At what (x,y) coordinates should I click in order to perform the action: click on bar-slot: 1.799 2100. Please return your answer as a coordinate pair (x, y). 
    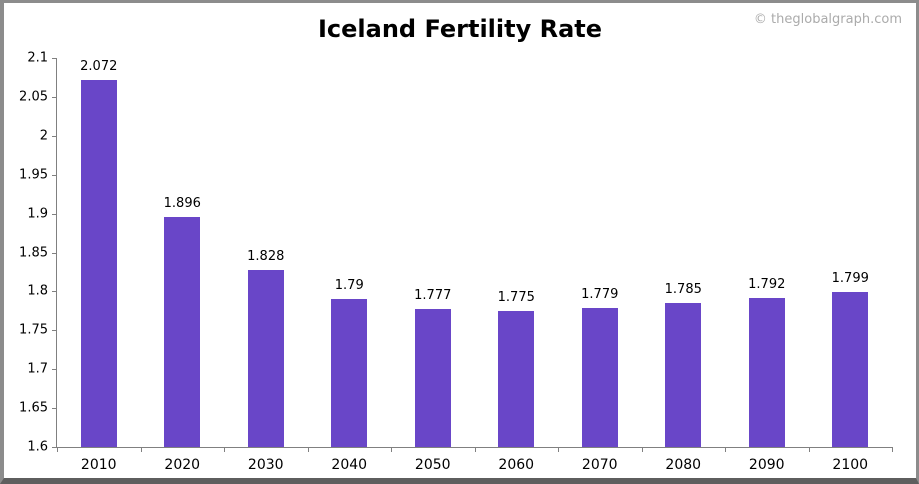
    Looking at the image, I should click on (851, 265).